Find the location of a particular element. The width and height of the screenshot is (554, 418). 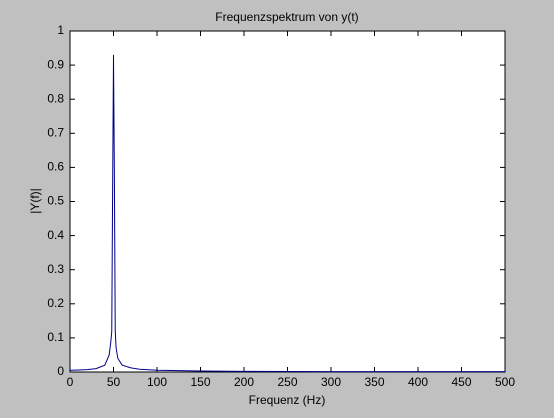

chart-title: Frequenzspektrum von y(t) is located at coordinates (286, 17).